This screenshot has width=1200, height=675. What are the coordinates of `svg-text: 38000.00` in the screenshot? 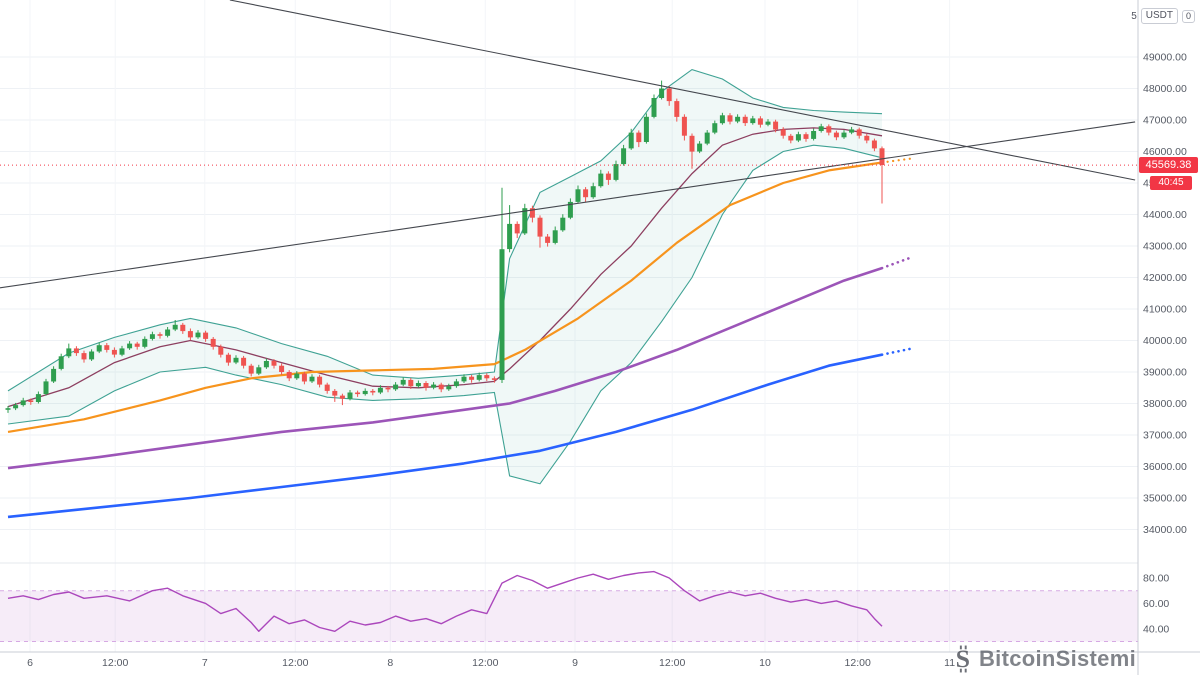 It's located at (1165, 404).